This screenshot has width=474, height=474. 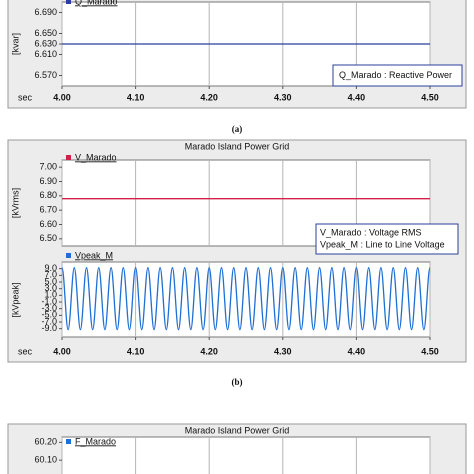 I want to click on y-tick-label: 5.0, so click(x=50, y=281).